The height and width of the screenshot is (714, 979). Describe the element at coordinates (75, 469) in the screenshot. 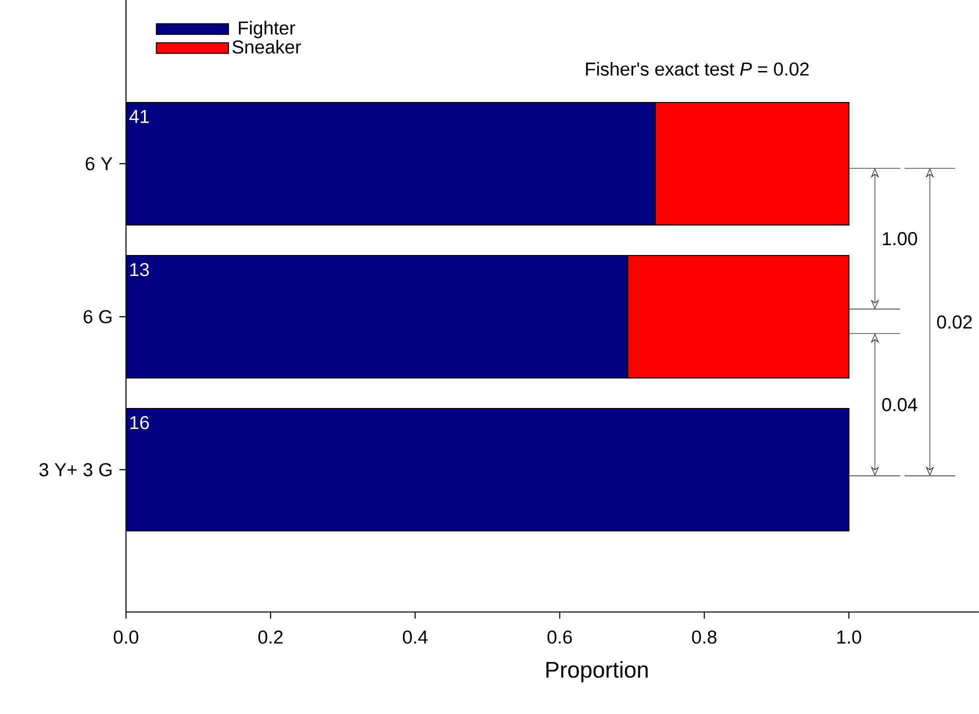

I see `y-tick-label: 3 Y+ 3 G` at that location.